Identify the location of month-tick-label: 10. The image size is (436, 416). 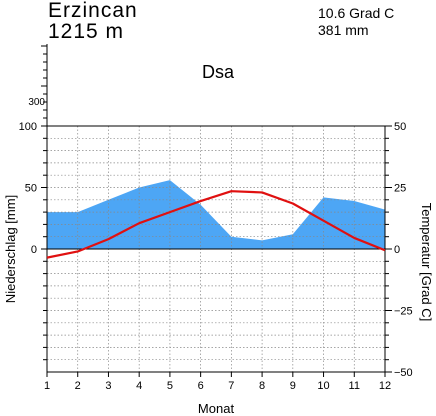
(323, 386).